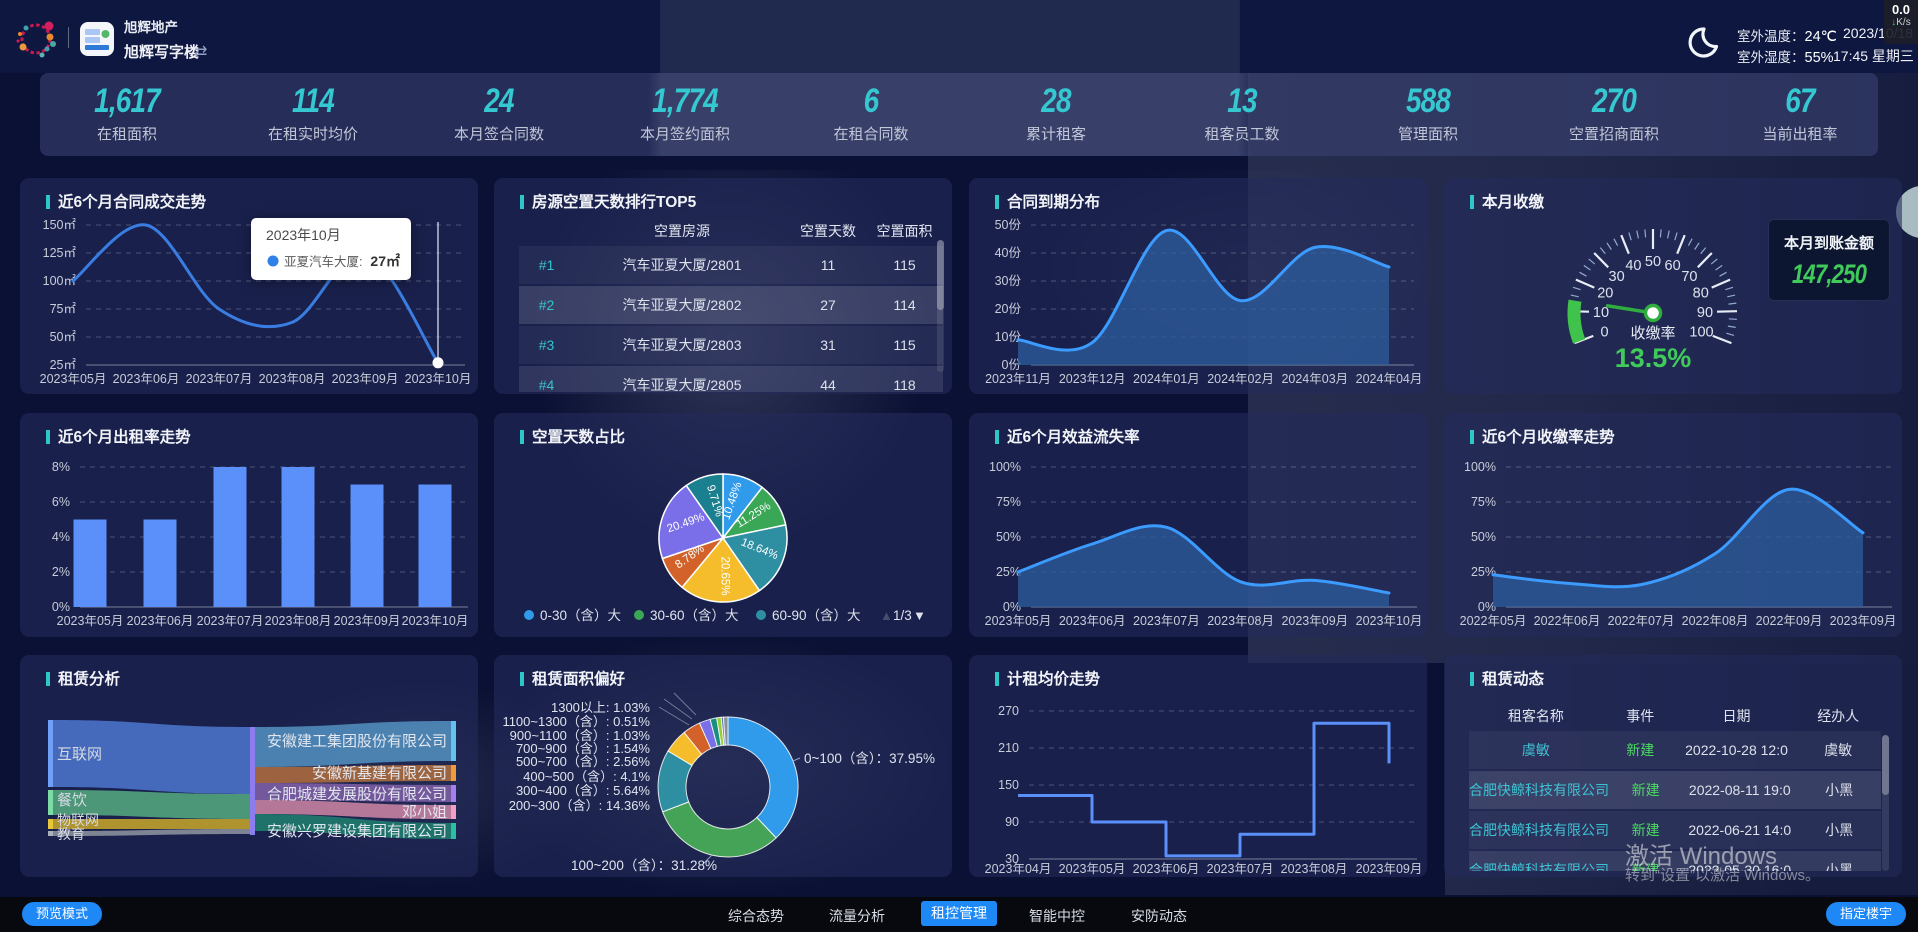 This screenshot has width=1918, height=932. I want to click on svg-text: 25%, so click(1008, 572).